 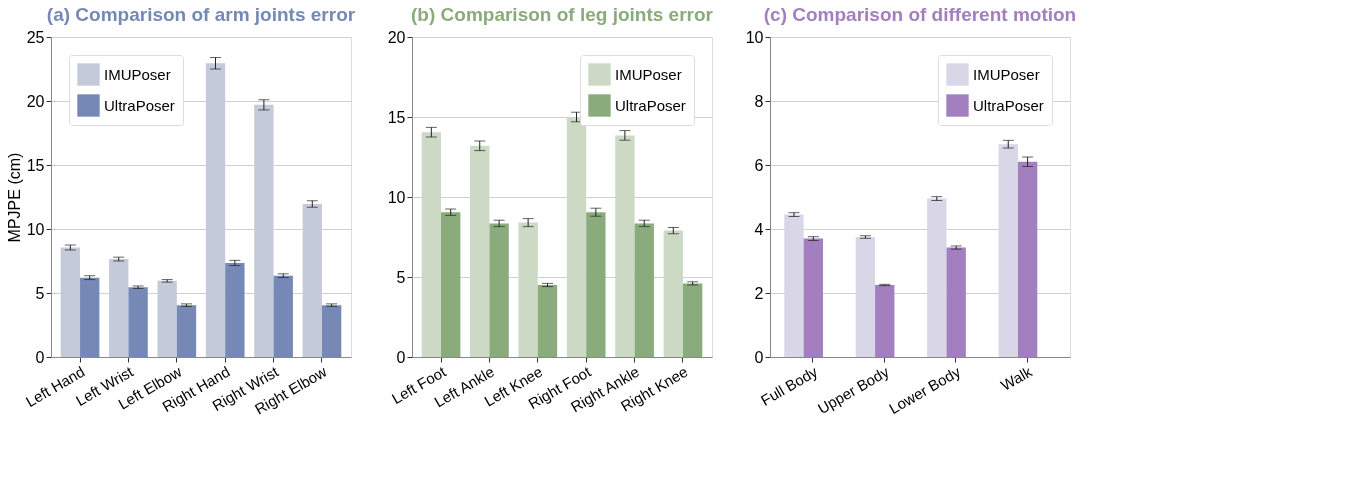 I want to click on y-tick-label: 25, so click(x=35, y=37).